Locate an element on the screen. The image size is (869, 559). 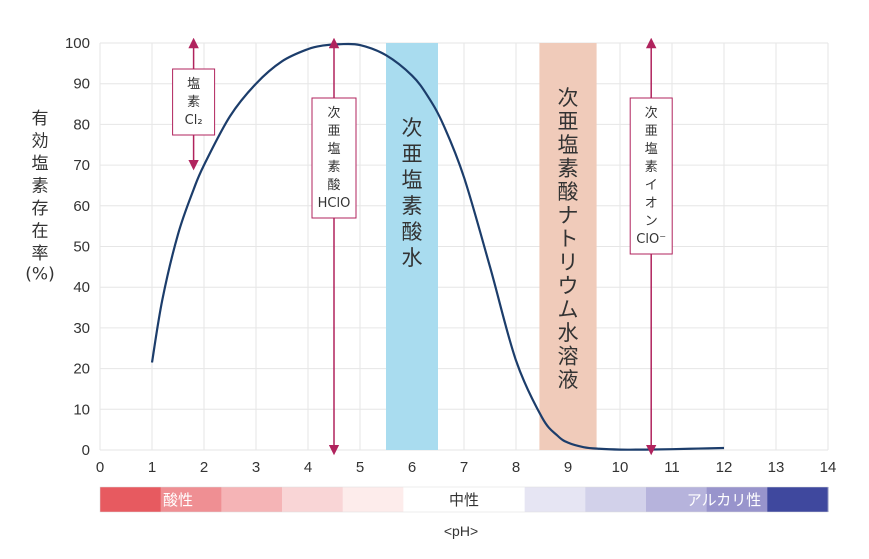
x-tick-label: 11 is located at coordinates (672, 467).